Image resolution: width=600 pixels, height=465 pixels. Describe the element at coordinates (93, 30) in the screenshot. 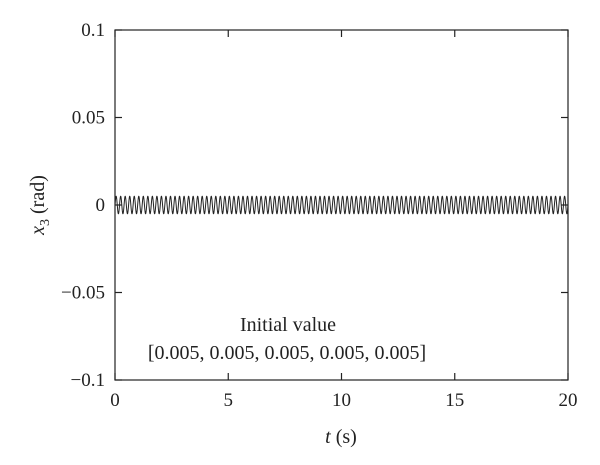

I see `y-tick-label: 0.1` at that location.